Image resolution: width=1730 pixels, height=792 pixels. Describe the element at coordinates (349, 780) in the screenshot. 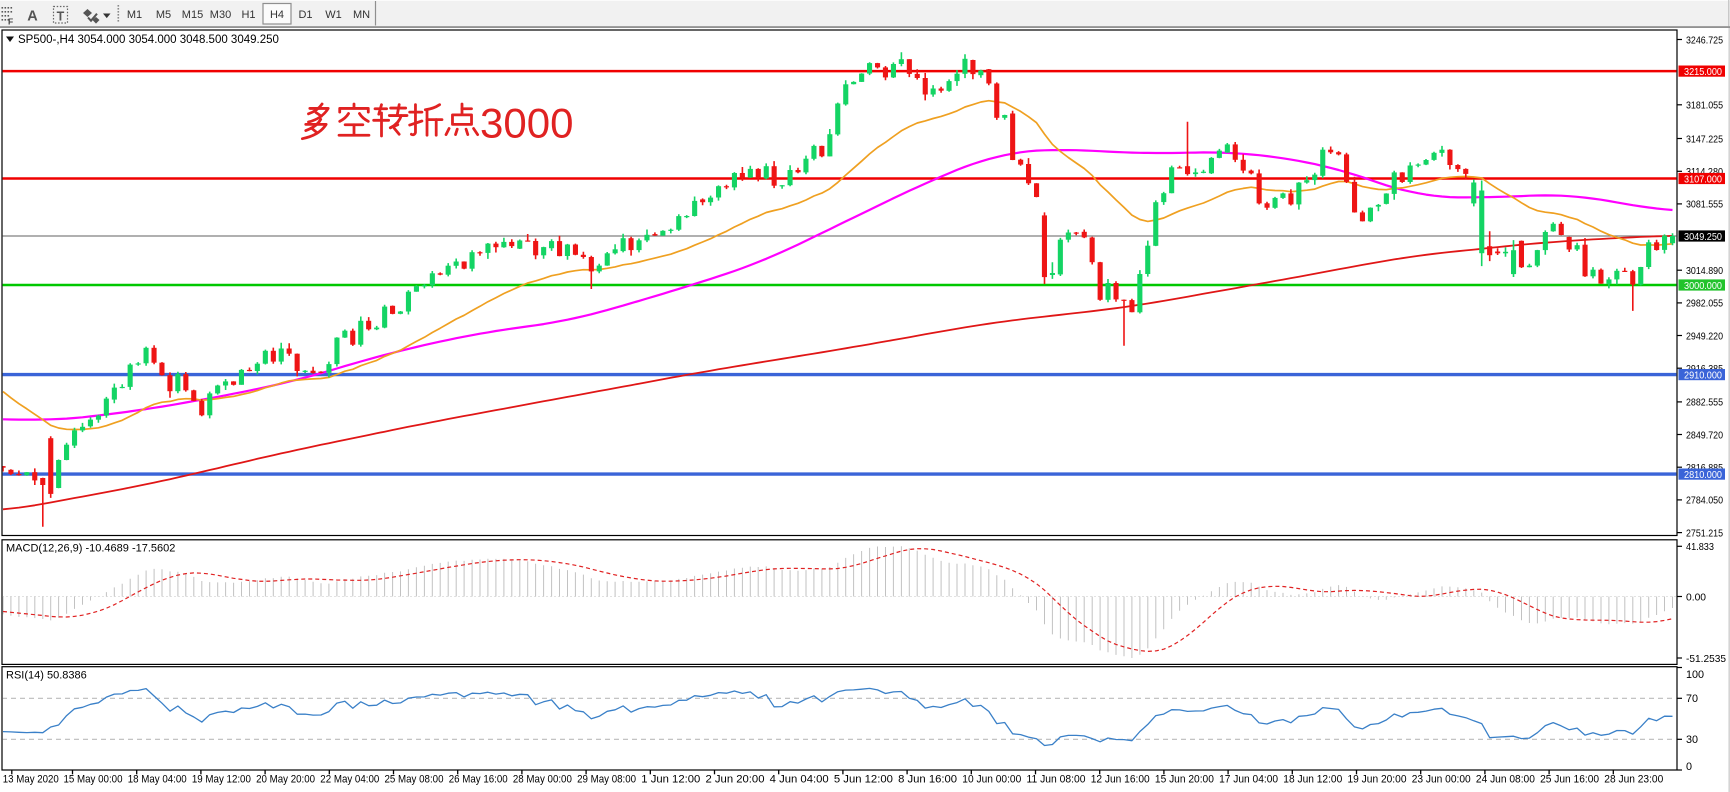

I see `svg-text: 22 May 04:00` at that location.